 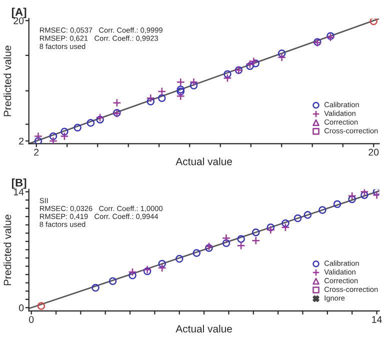 I want to click on y-tick-label: 20, so click(x=19, y=20).